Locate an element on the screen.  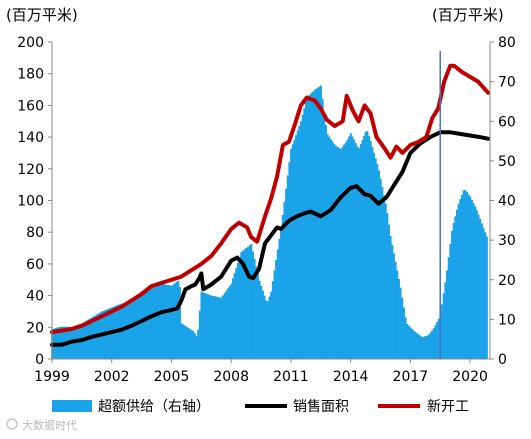
x-axis-tick-label: 2020 is located at coordinates (470, 377).